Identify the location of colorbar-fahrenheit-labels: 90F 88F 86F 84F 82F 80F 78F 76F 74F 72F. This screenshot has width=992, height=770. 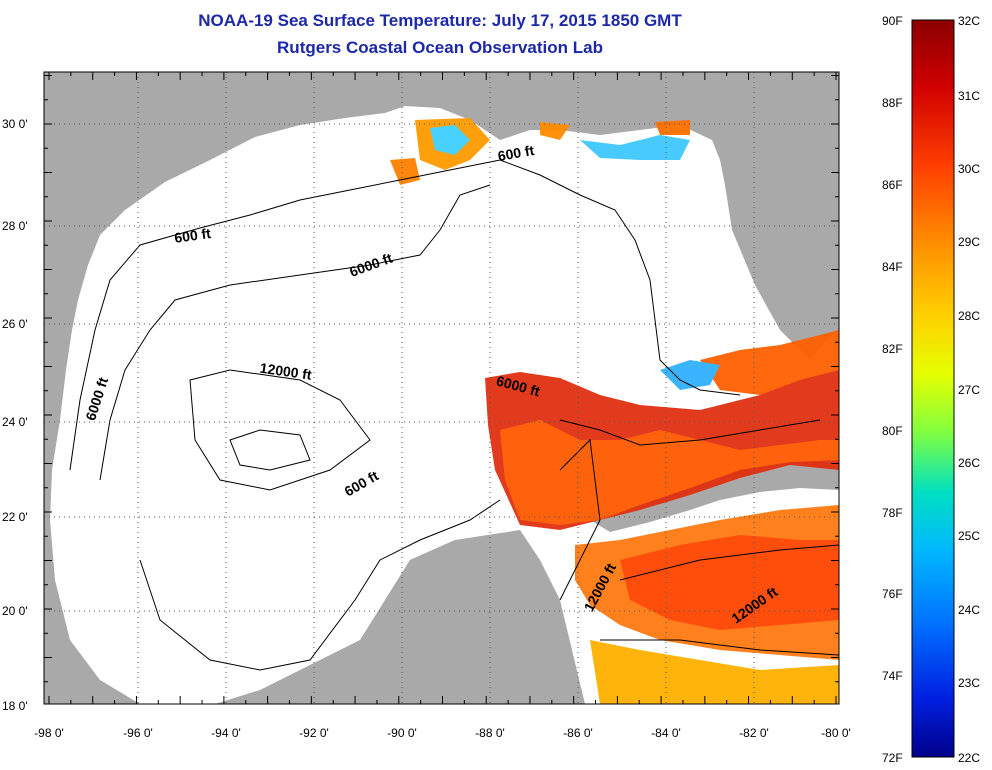
(892, 389).